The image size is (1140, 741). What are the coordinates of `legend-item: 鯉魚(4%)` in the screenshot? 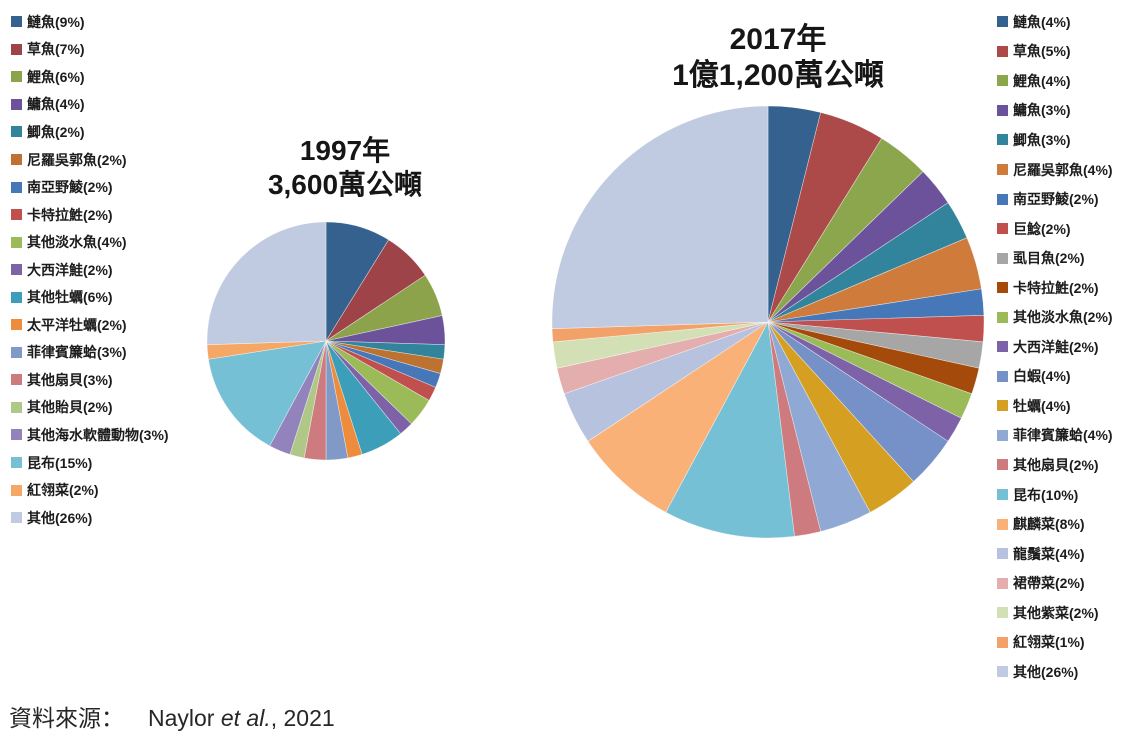 It's located at (1055, 81).